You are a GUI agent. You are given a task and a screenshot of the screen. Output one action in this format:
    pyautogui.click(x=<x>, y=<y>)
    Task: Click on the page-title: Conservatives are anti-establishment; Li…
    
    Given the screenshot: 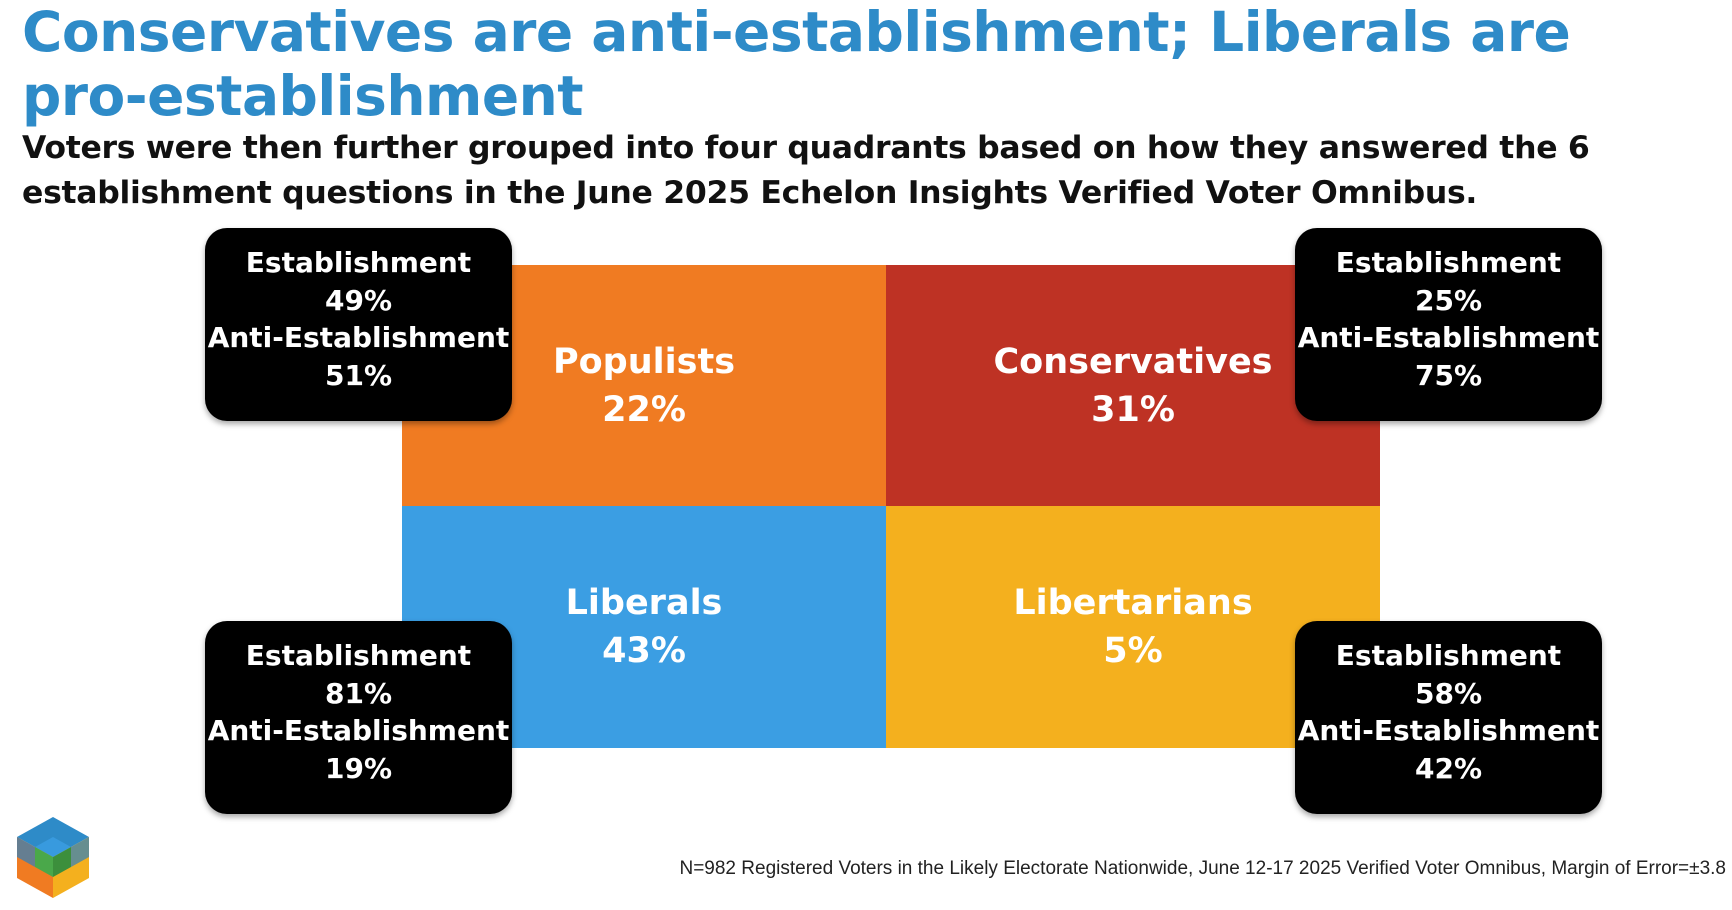 What is the action you would take?
    pyautogui.click(x=796, y=64)
    